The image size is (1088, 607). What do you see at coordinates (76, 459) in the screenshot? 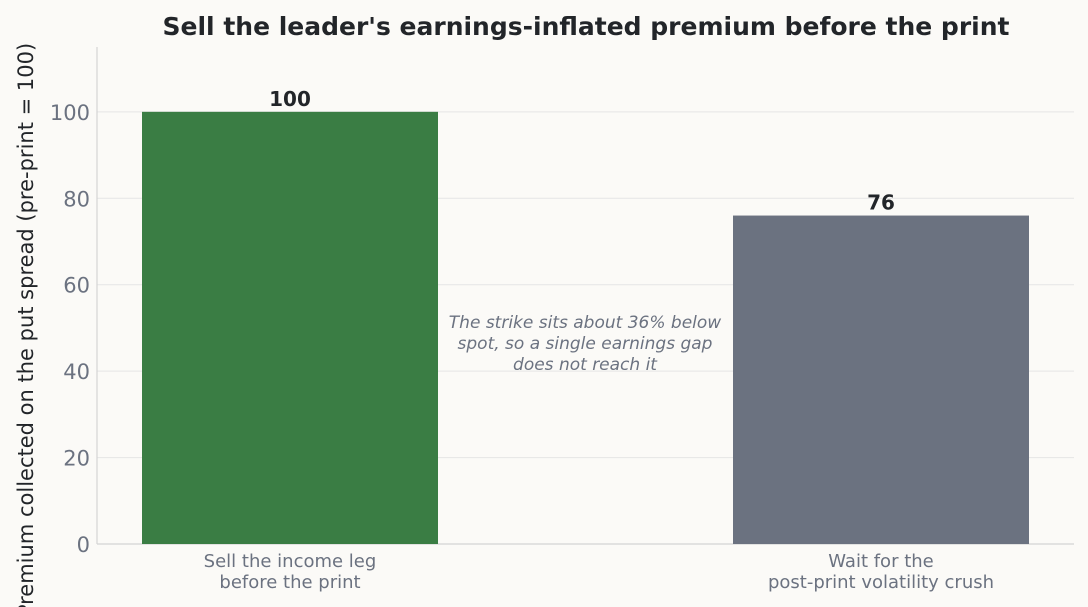
I see `y-tick-label: 20` at bounding box center [76, 459].